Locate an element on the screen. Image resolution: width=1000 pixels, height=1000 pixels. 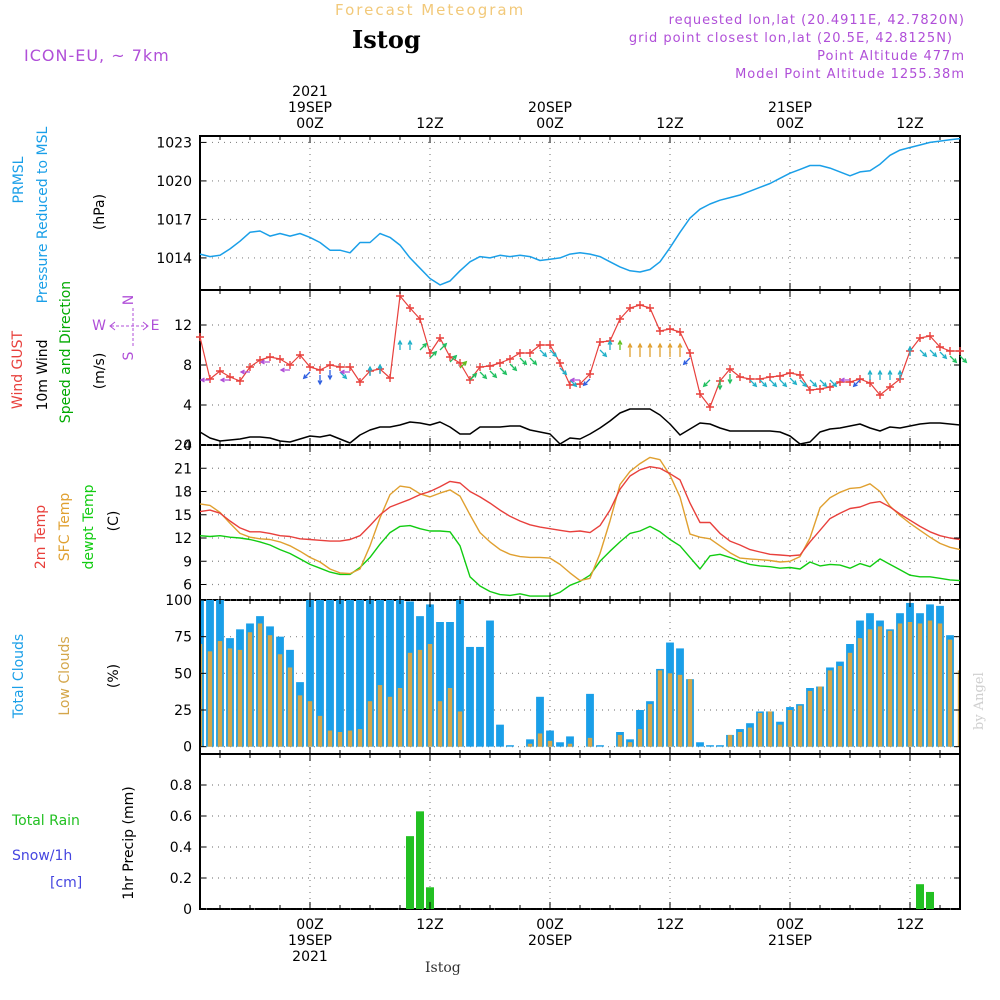
rain-legend-label: Total Rain is located at coordinates (45, 821).